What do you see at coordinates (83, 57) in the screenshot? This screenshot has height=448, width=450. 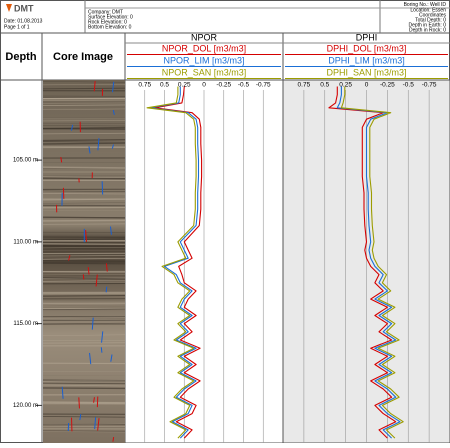 I see `core-image-header: Core Image` at bounding box center [83, 57].